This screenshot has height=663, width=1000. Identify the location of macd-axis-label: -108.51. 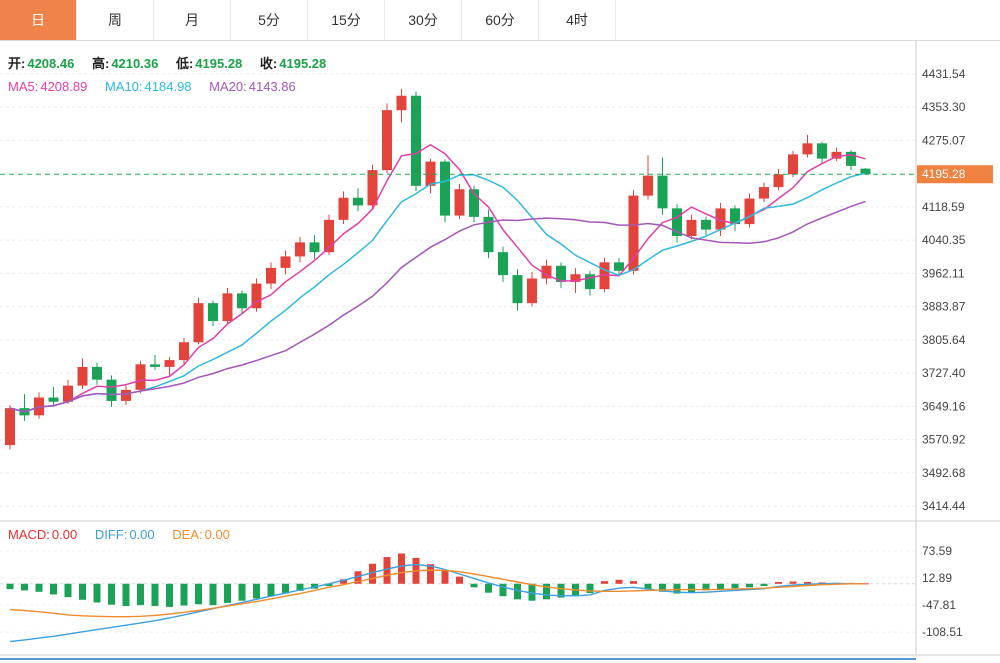
(942, 632).